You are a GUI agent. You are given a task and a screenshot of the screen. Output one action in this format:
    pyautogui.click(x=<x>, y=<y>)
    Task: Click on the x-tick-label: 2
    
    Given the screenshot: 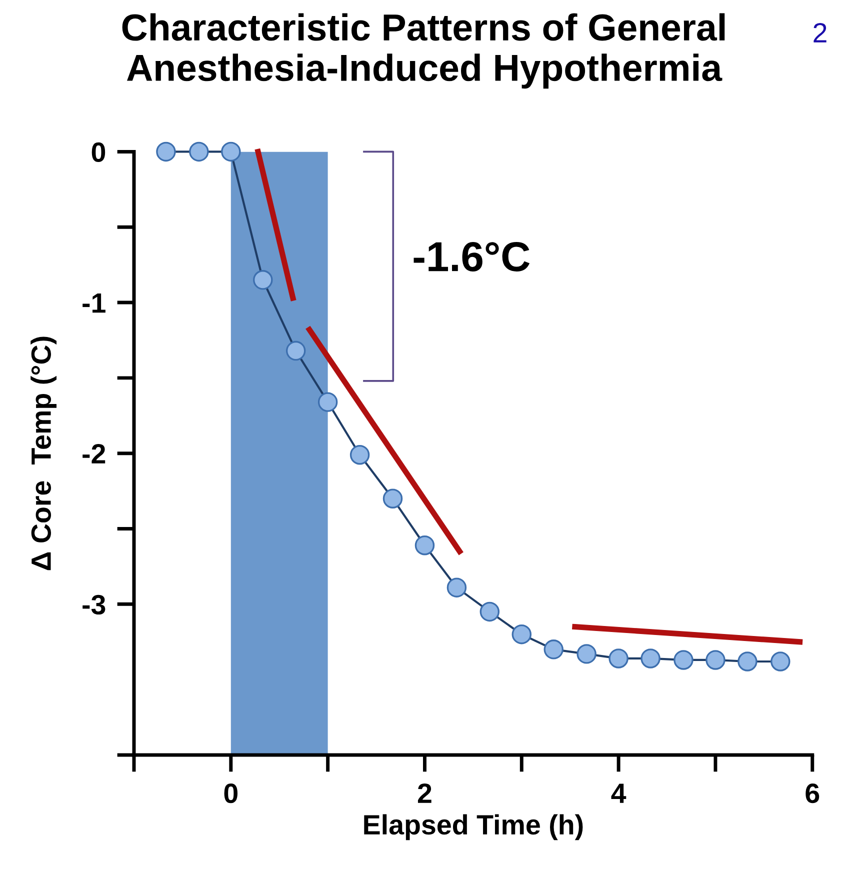 What is the action you would take?
    pyautogui.click(x=425, y=793)
    